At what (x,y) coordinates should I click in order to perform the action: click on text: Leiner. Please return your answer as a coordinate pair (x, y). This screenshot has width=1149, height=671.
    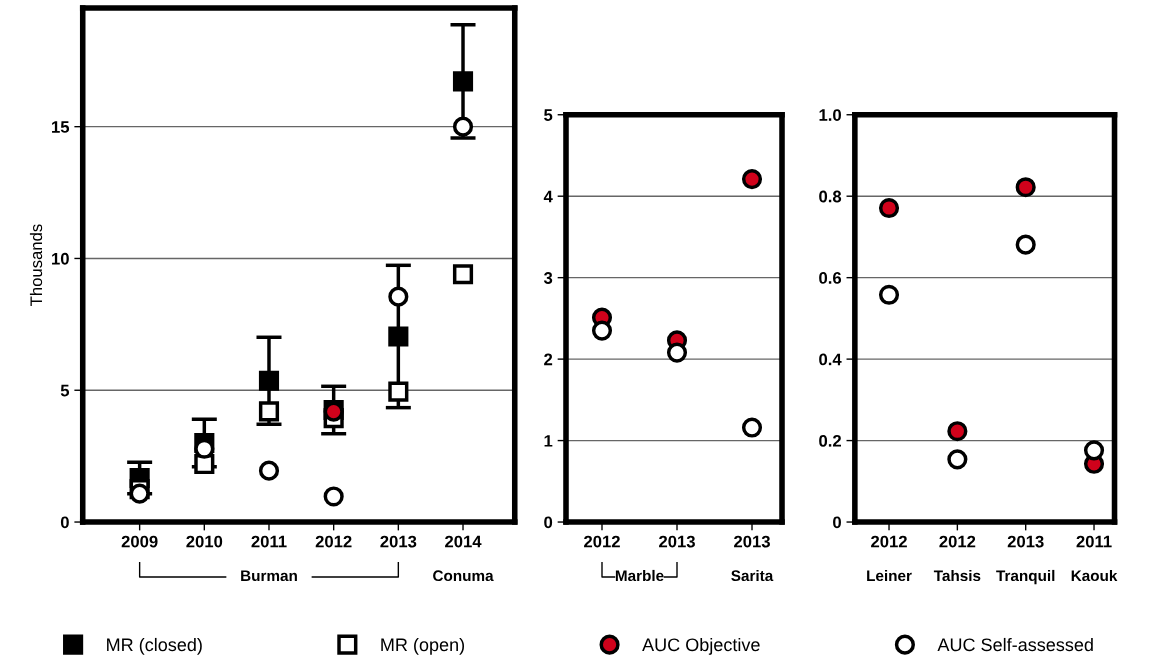
    Looking at the image, I should click on (889, 575).